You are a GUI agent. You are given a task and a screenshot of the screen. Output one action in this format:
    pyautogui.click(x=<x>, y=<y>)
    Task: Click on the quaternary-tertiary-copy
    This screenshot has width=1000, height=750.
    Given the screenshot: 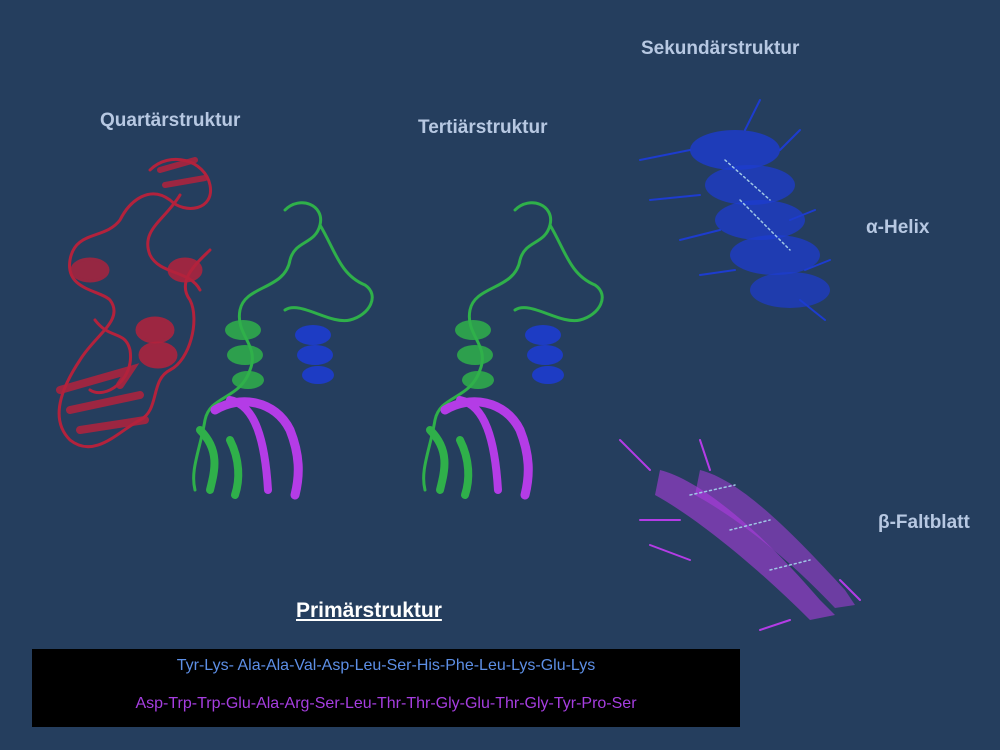 What is the action you would take?
    pyautogui.click(x=283, y=350)
    